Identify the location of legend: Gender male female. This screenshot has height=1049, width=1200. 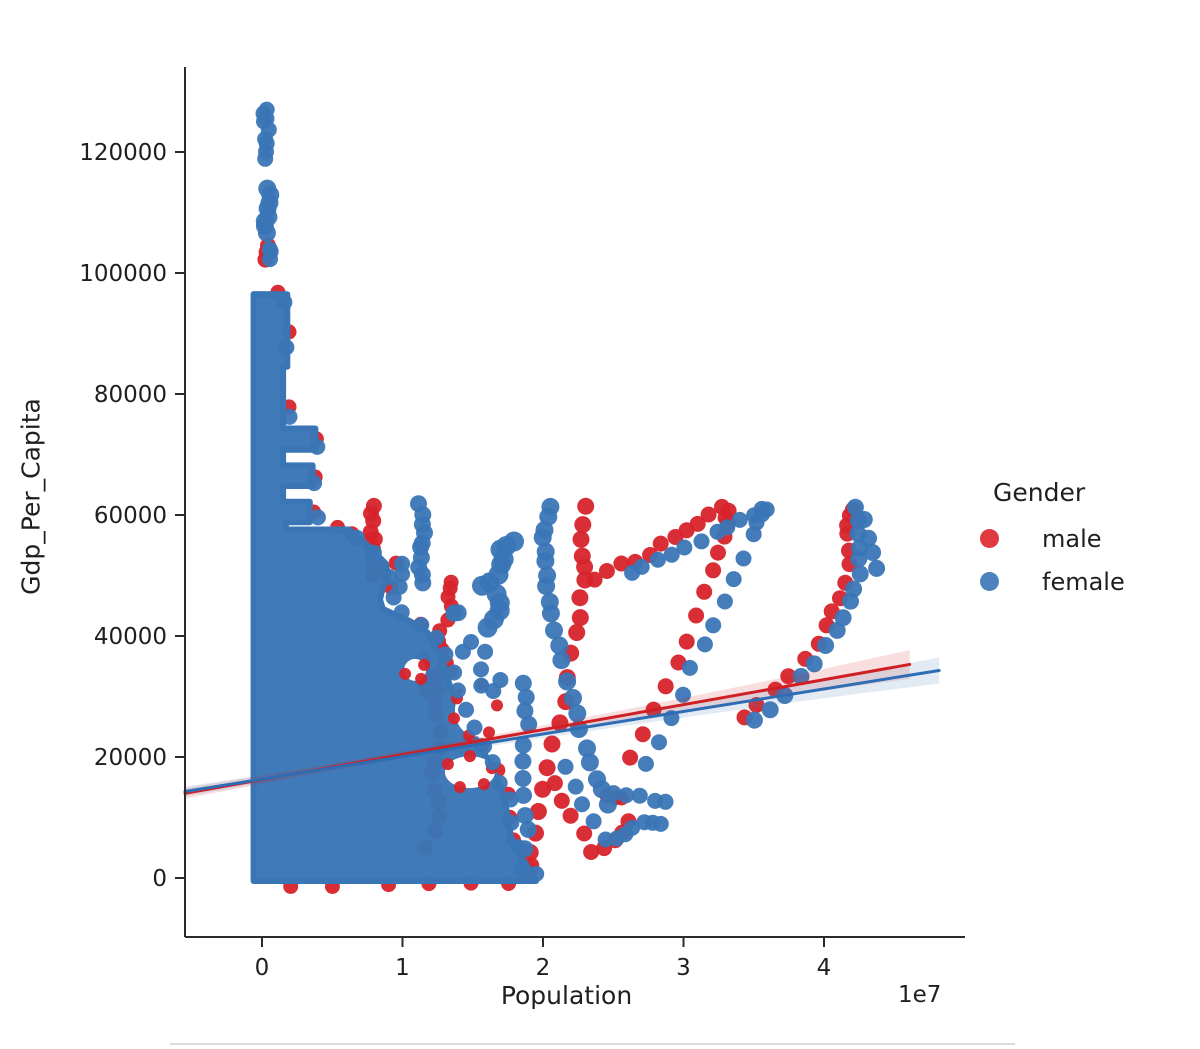
(1073, 540).